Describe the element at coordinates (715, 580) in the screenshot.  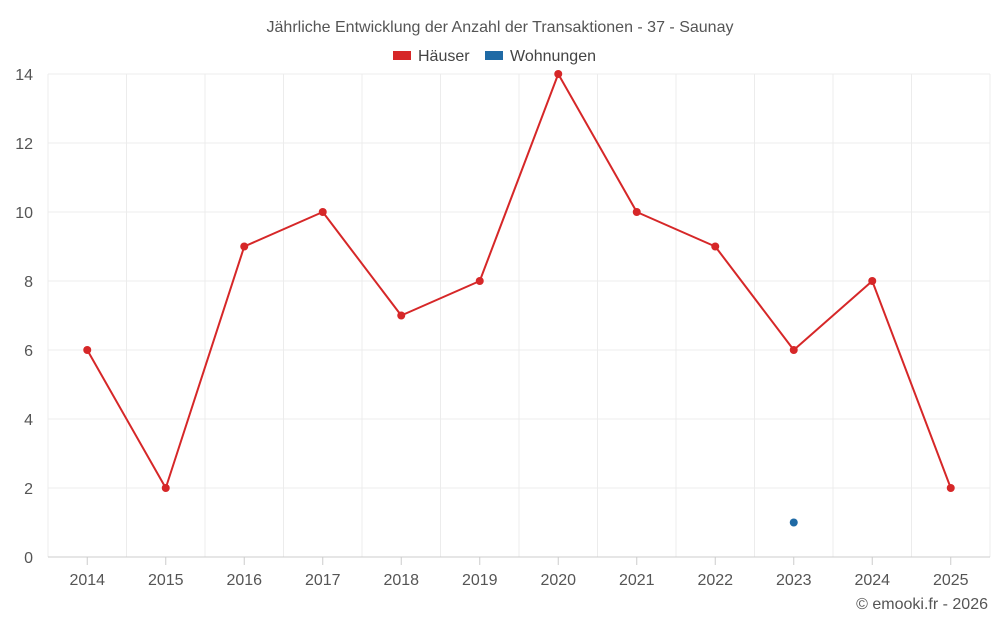
I see `x-tick-label: 2022` at that location.